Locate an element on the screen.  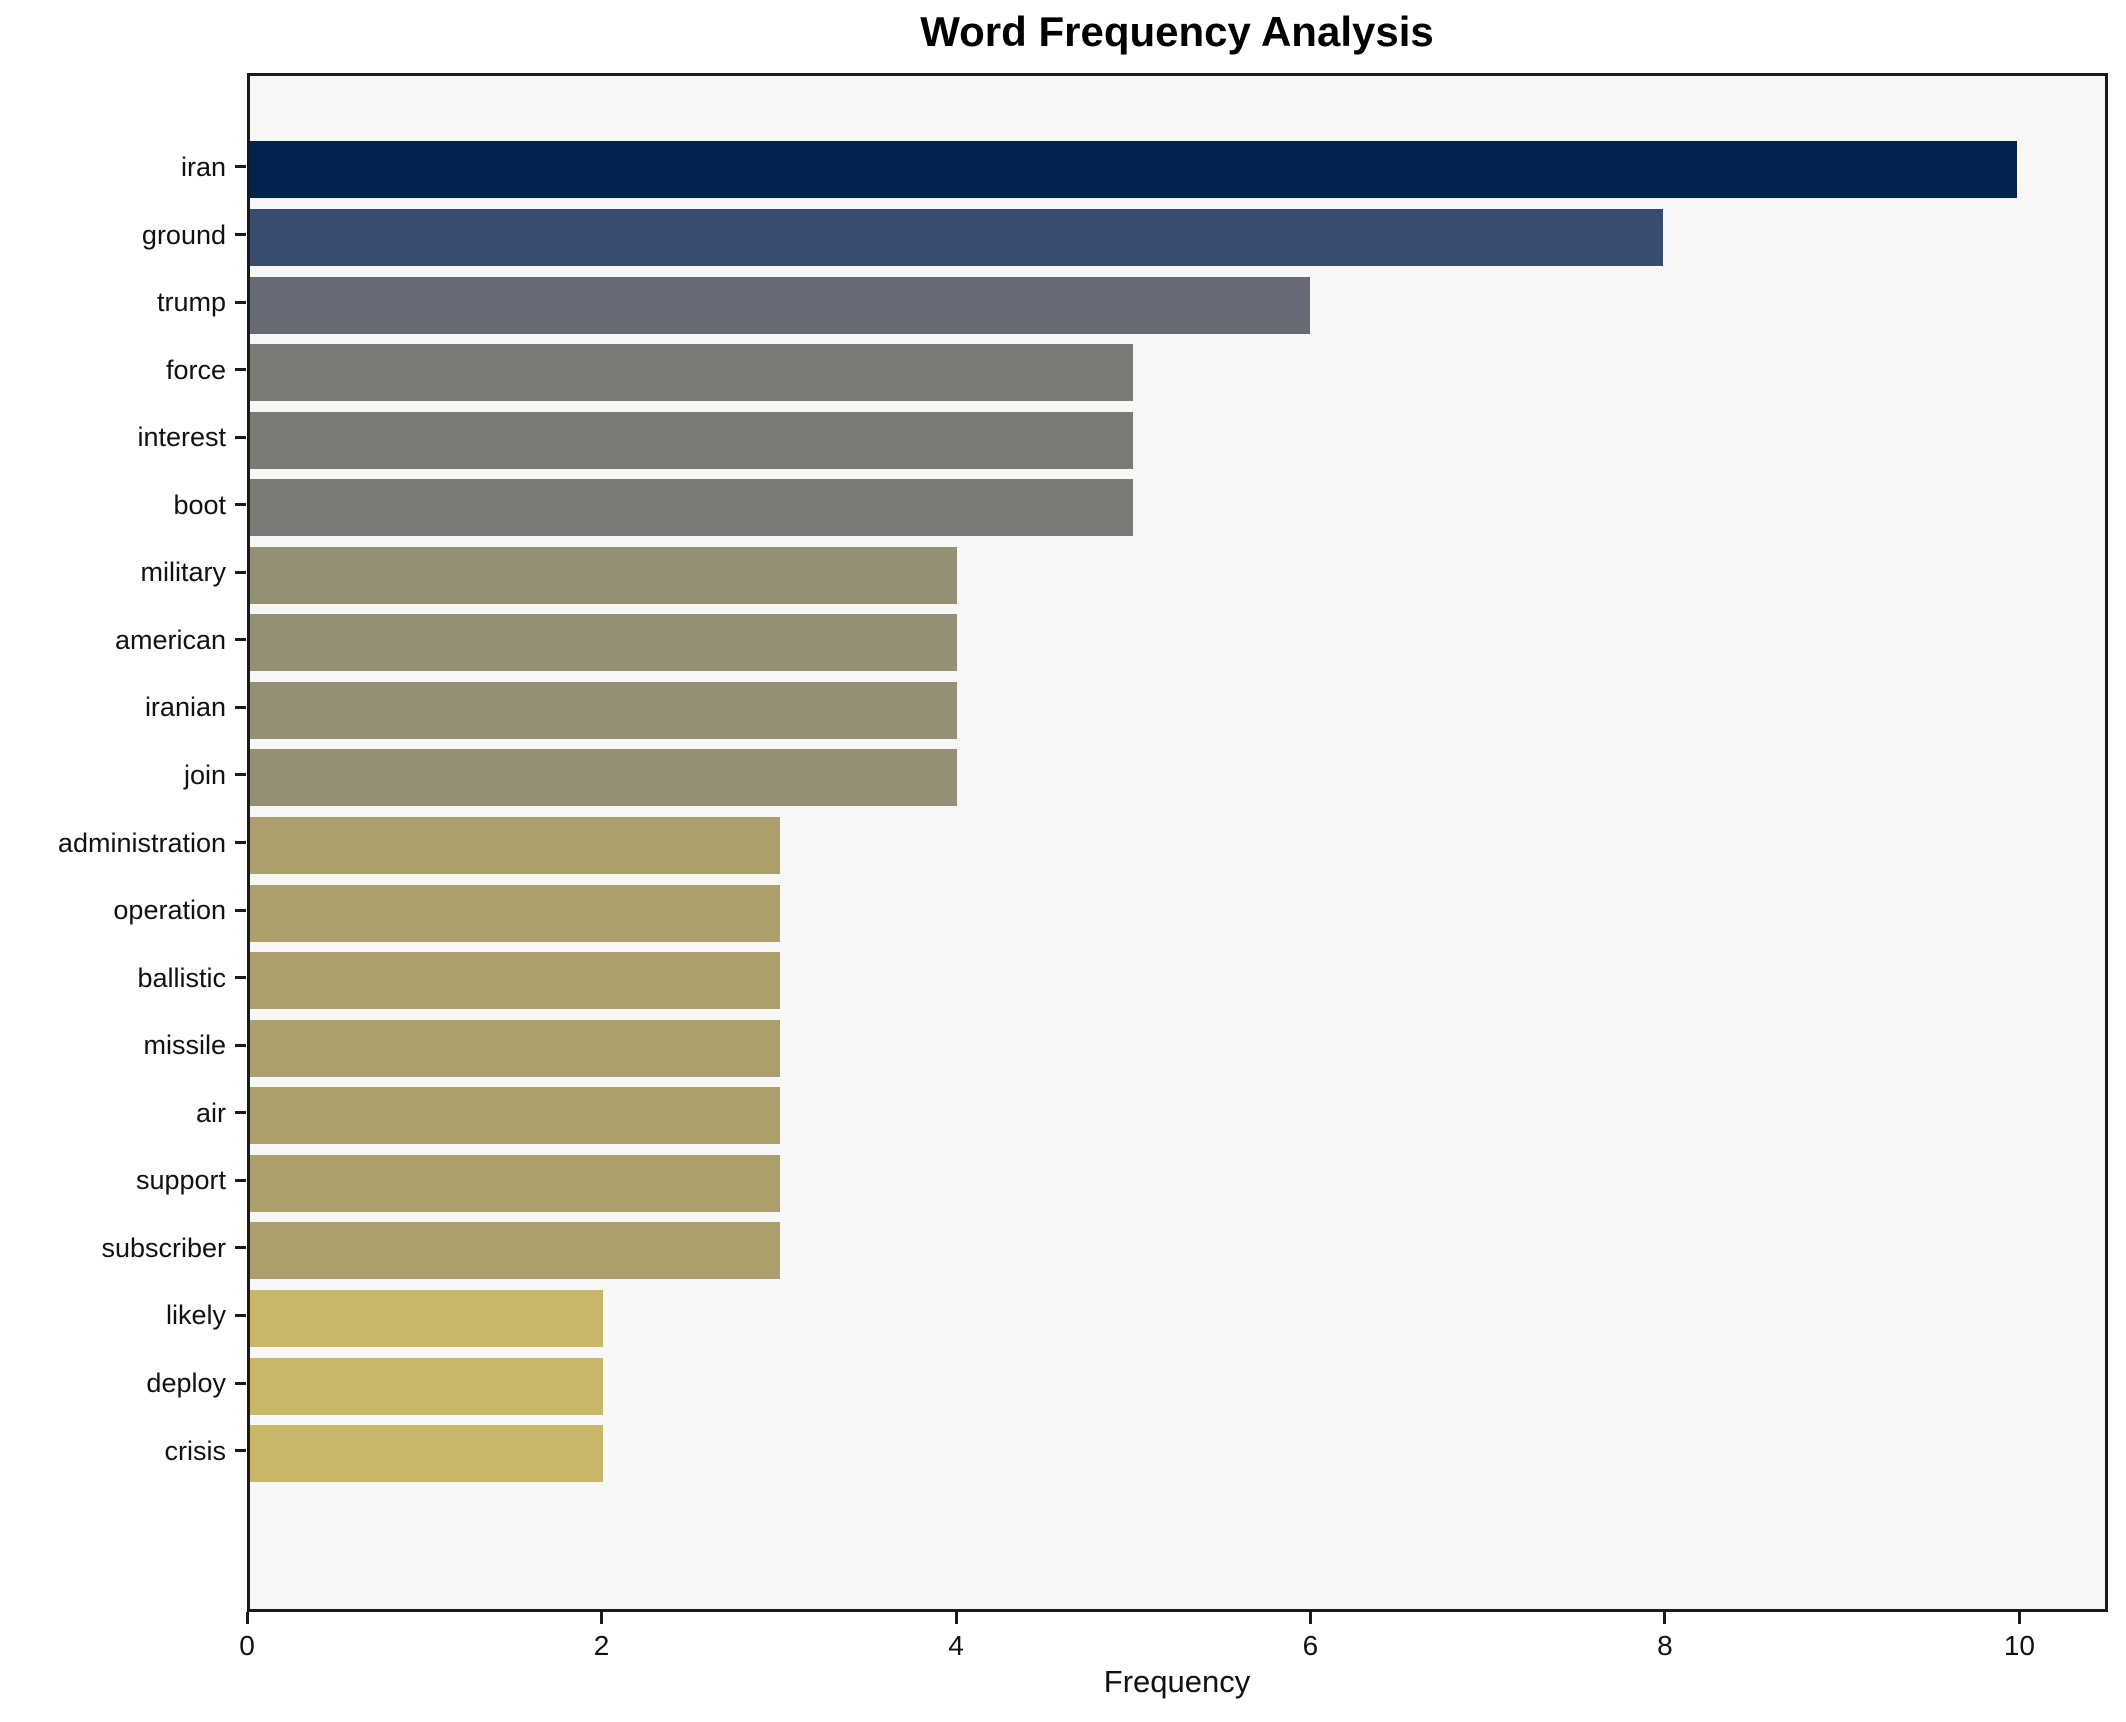
bar-likely is located at coordinates (427, 1318).